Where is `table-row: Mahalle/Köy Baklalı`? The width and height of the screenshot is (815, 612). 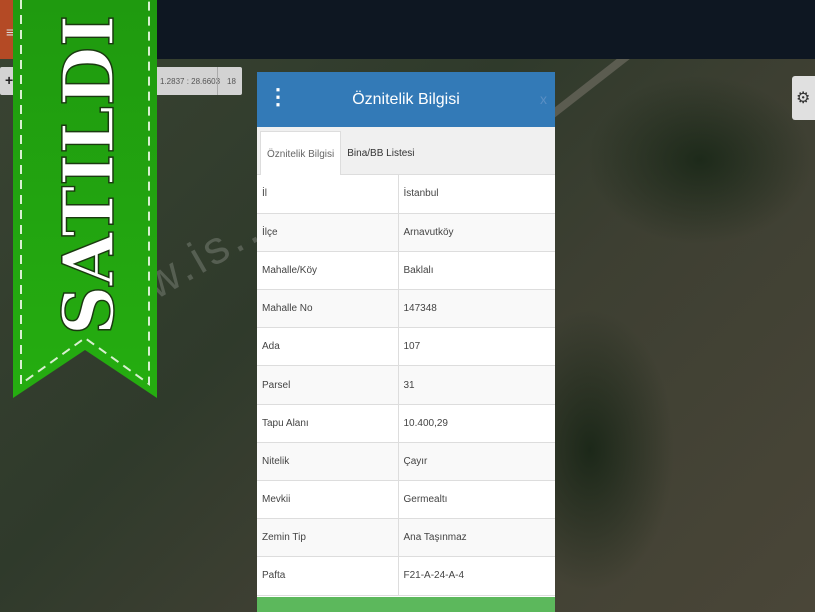 table-row: Mahalle/Köy Baklalı is located at coordinates (406, 271).